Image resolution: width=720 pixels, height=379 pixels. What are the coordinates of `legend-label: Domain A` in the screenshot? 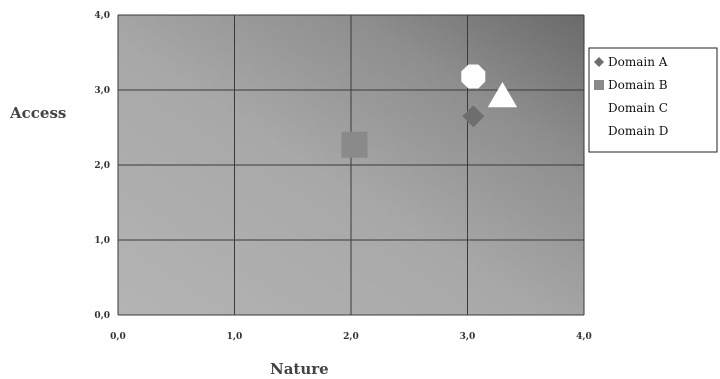 It's located at (638, 62).